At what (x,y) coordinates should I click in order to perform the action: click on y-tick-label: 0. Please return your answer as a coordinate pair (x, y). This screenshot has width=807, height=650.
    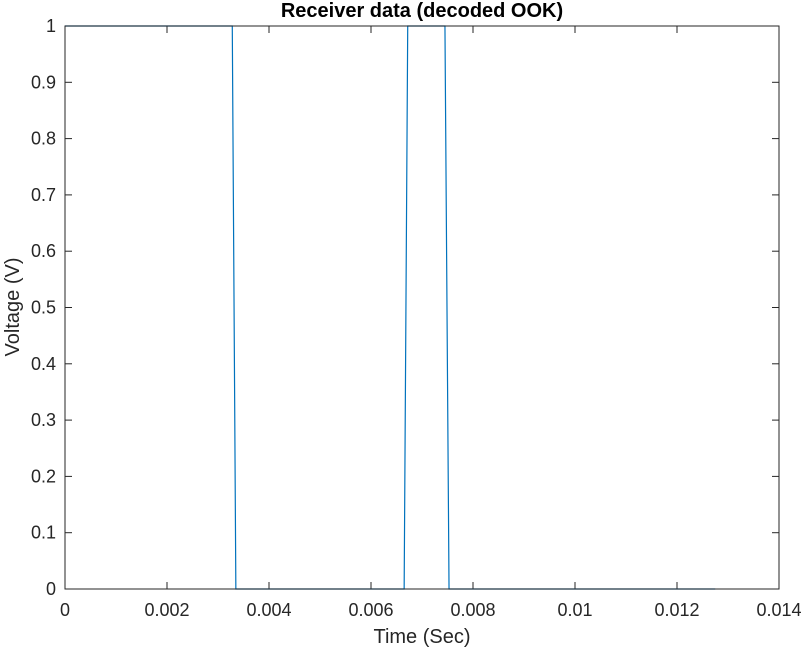
    Looking at the image, I should click on (51, 589).